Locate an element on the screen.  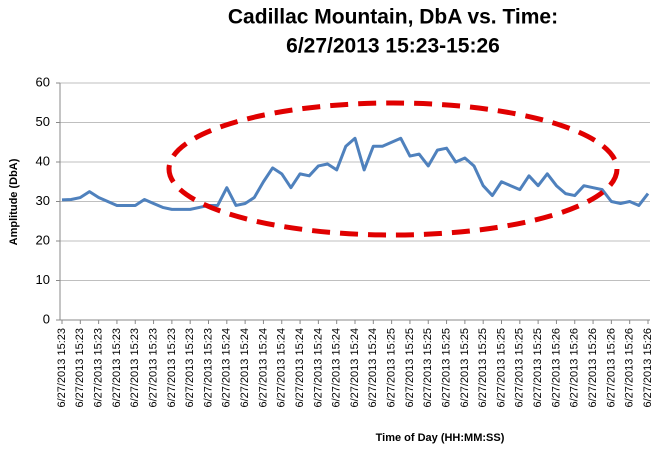
y-tick-label: 20 is located at coordinates (43, 239).